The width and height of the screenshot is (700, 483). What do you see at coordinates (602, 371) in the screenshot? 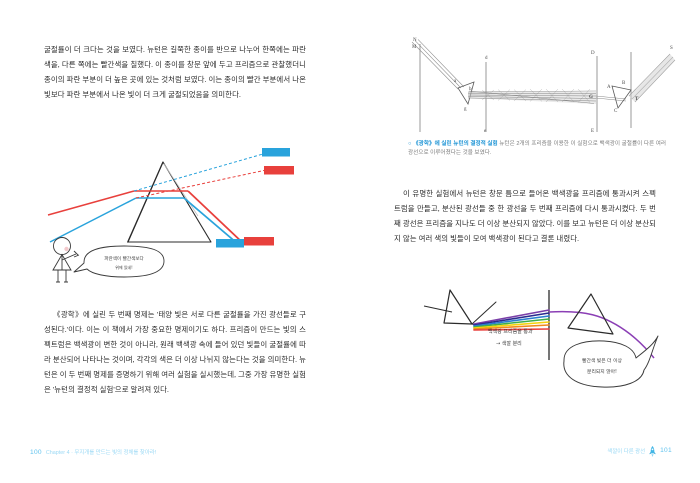
I see `right-bubble-line-2: 분리되지 않아!` at bounding box center [602, 371].